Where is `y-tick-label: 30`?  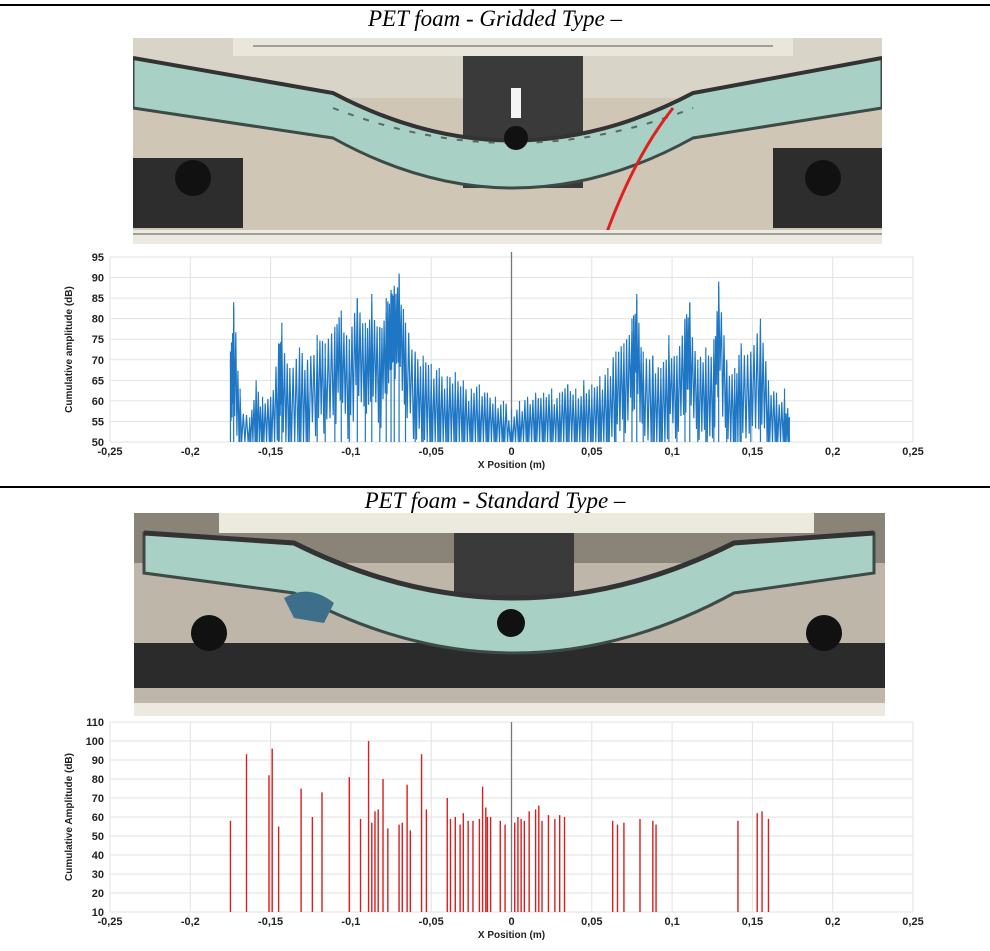 y-tick-label: 30 is located at coordinates (98, 875).